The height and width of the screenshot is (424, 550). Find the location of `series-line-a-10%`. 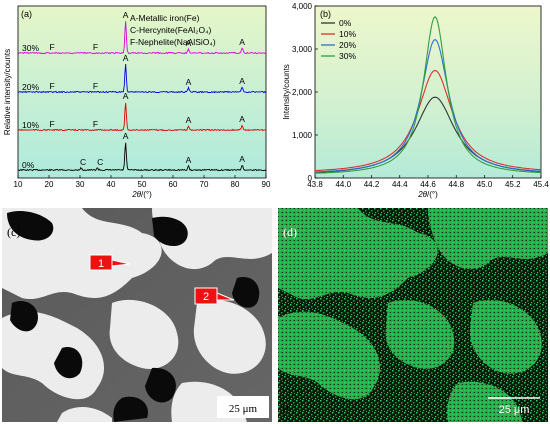

series-line-a-10% is located at coordinates (142, 117).